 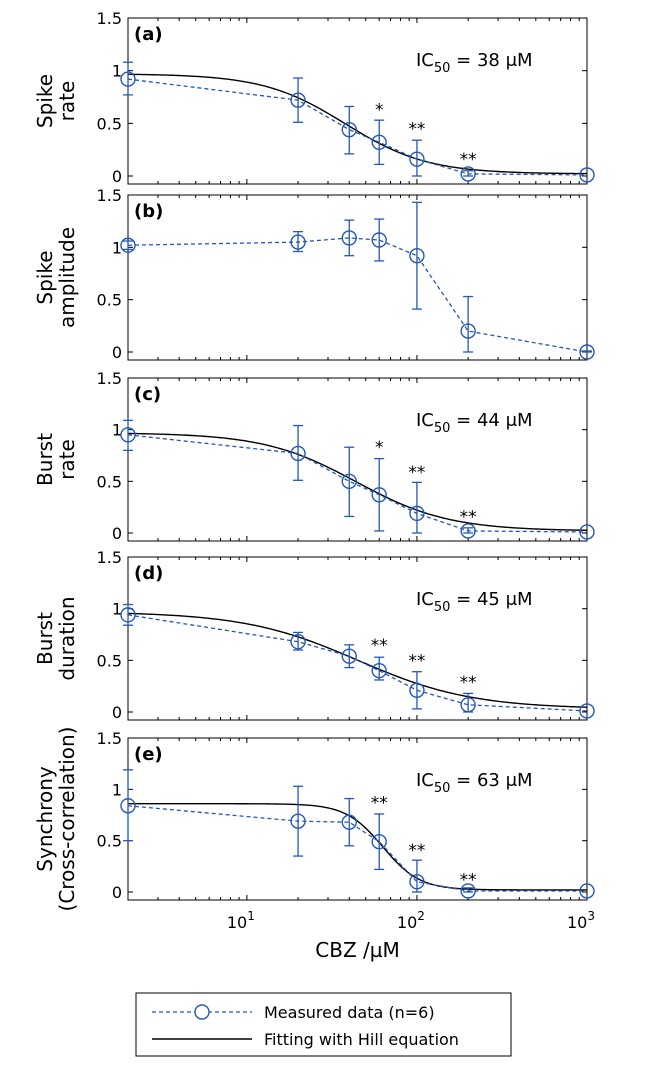 I want to click on y-axis-label: duration, so click(x=67, y=638).